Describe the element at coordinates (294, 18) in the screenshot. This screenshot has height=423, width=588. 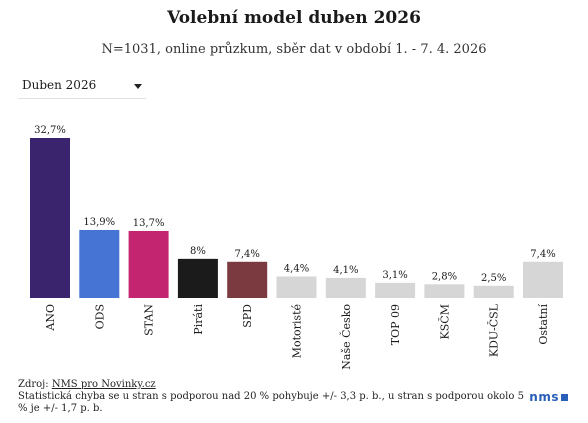
I see `chart-title: Volební model duben 2026` at that location.